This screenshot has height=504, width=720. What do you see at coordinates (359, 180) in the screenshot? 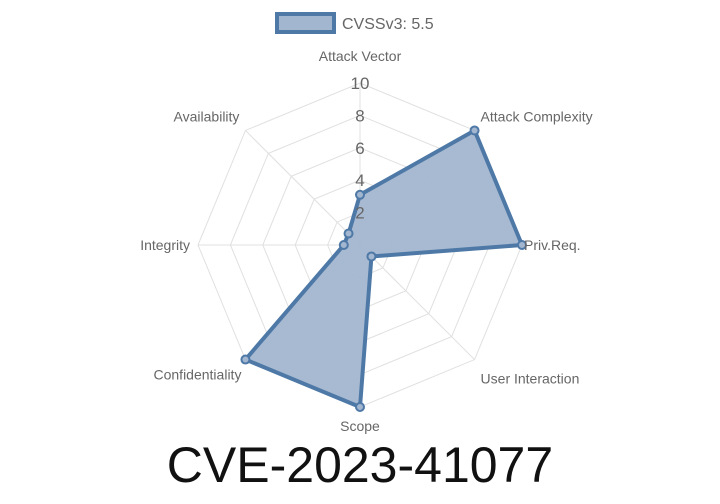
I see `tick-label: 4` at bounding box center [359, 180].